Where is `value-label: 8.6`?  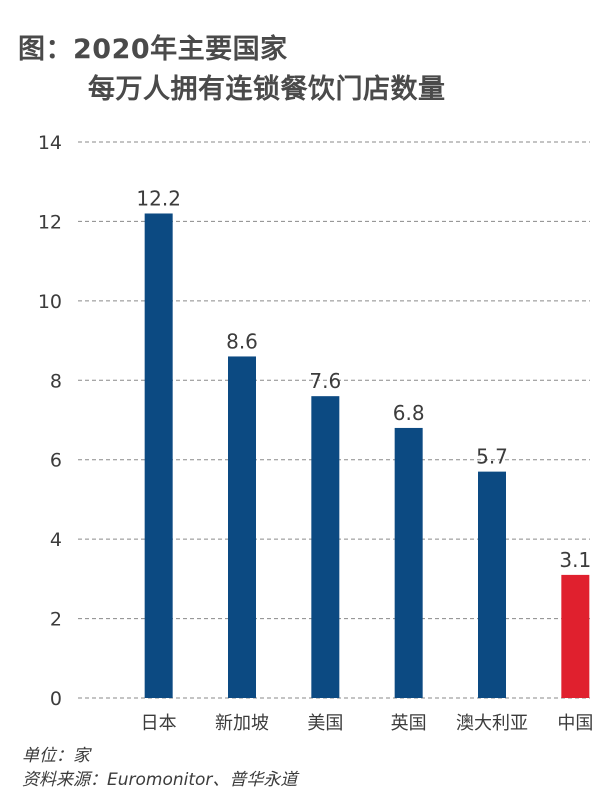 value-label: 8.6 is located at coordinates (242, 341).